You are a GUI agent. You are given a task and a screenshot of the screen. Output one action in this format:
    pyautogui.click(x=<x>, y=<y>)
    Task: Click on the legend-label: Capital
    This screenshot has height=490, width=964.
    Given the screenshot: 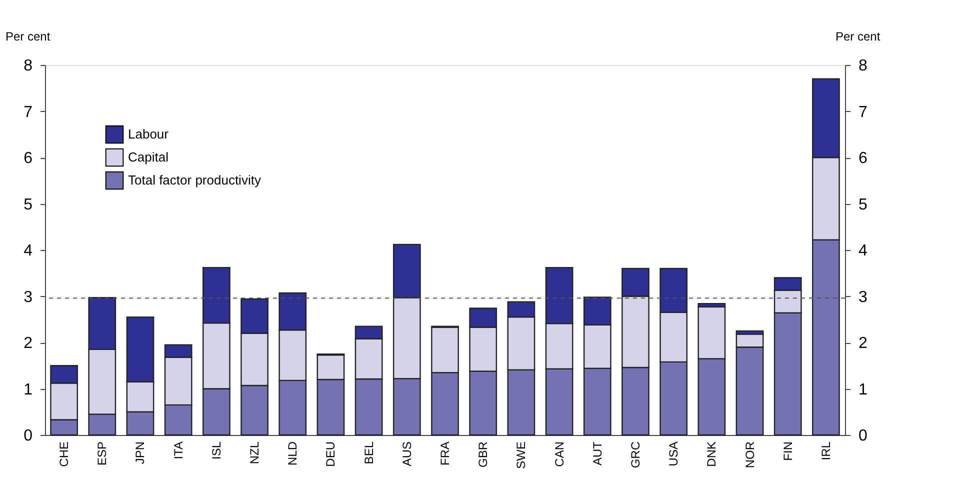 What is the action you would take?
    pyautogui.click(x=148, y=157)
    